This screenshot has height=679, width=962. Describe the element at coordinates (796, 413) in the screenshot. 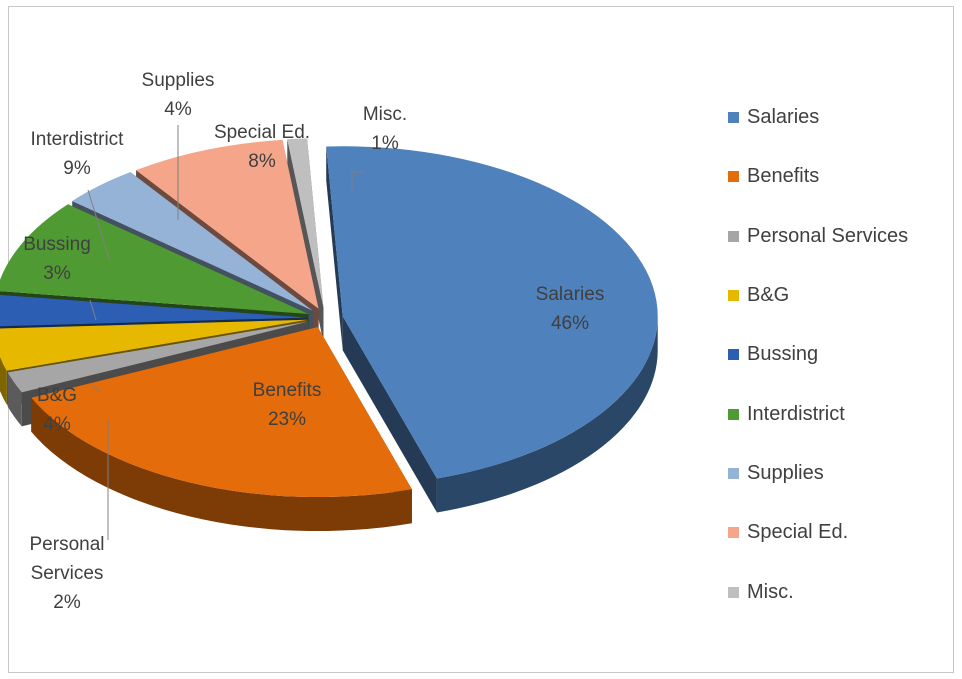

I see `legend-label: Interdistrict` at that location.